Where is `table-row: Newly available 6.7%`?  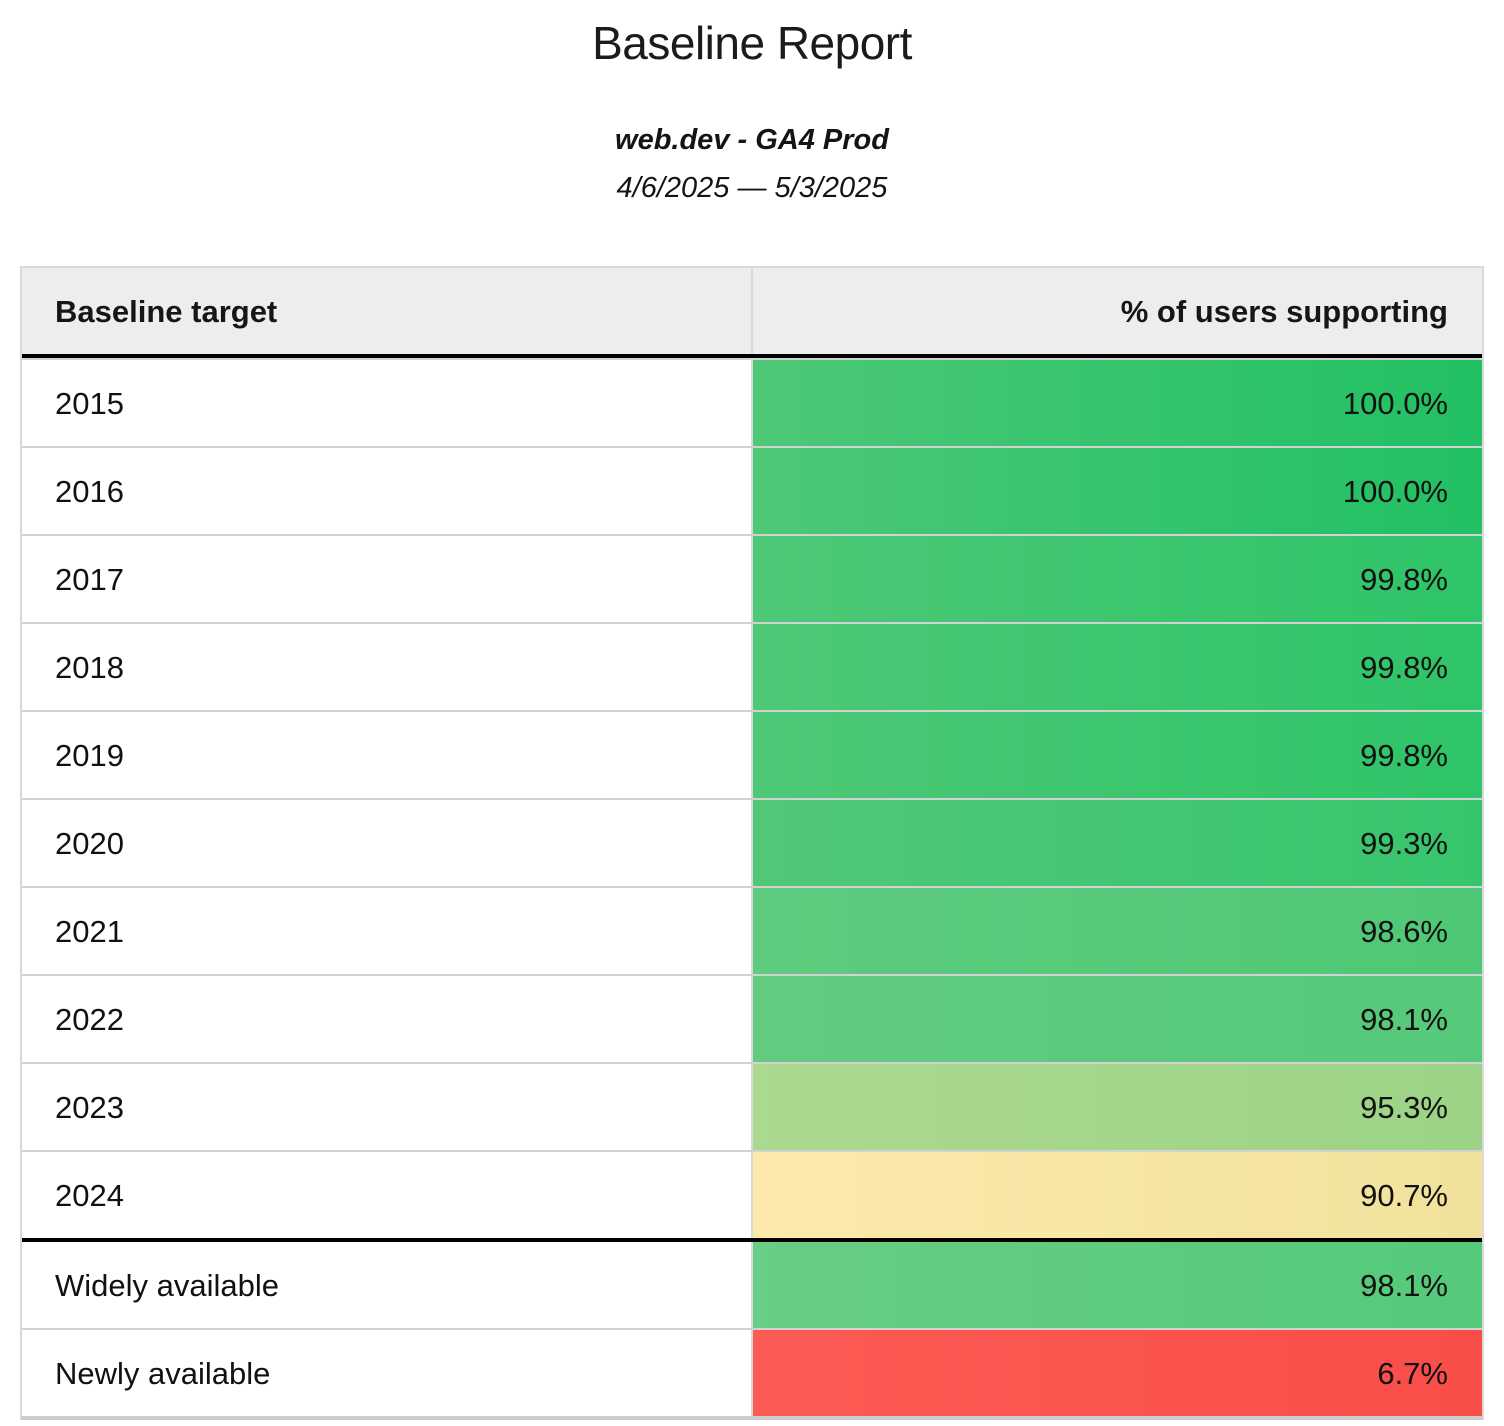
table-row: Newly available 6.7% is located at coordinates (752, 1372).